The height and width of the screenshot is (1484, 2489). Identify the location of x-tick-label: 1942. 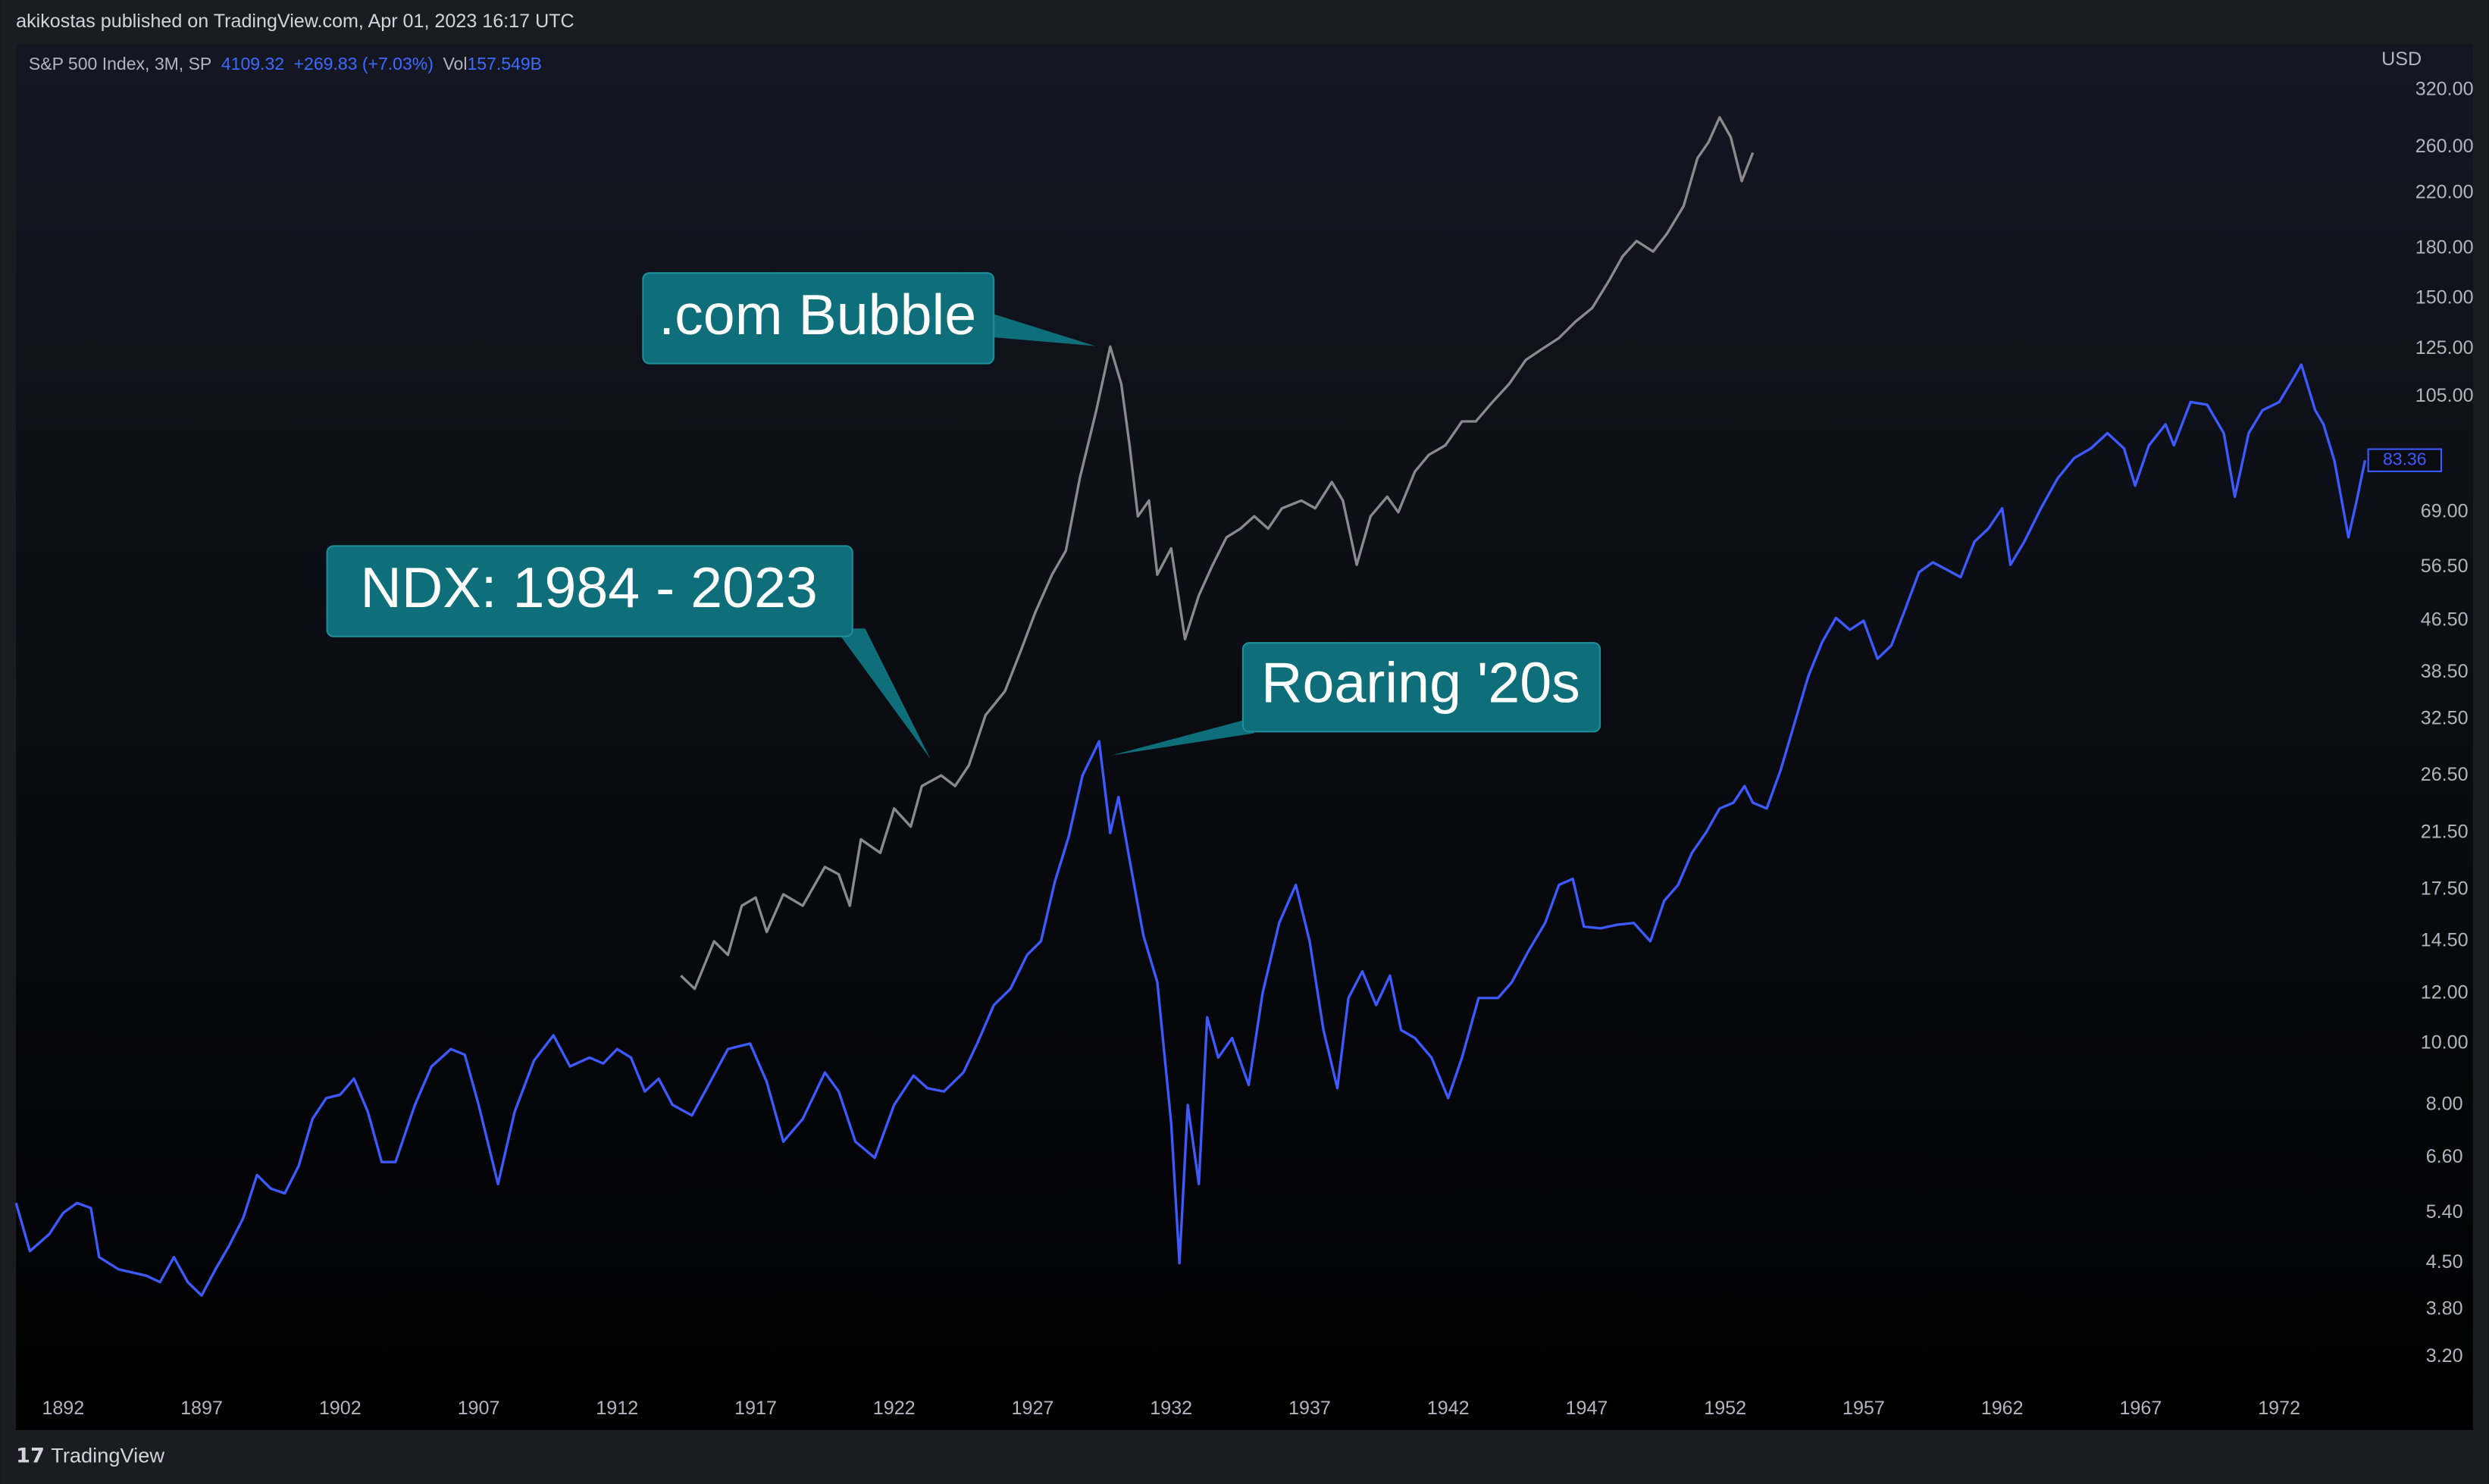
(1448, 1408).